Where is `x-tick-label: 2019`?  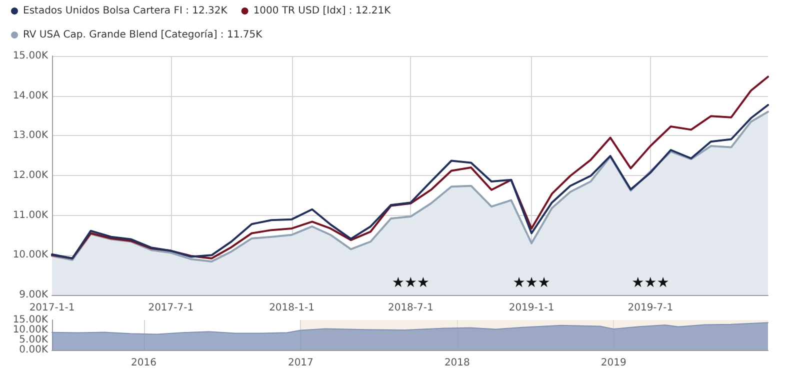 x-tick-label: 2019 is located at coordinates (613, 363).